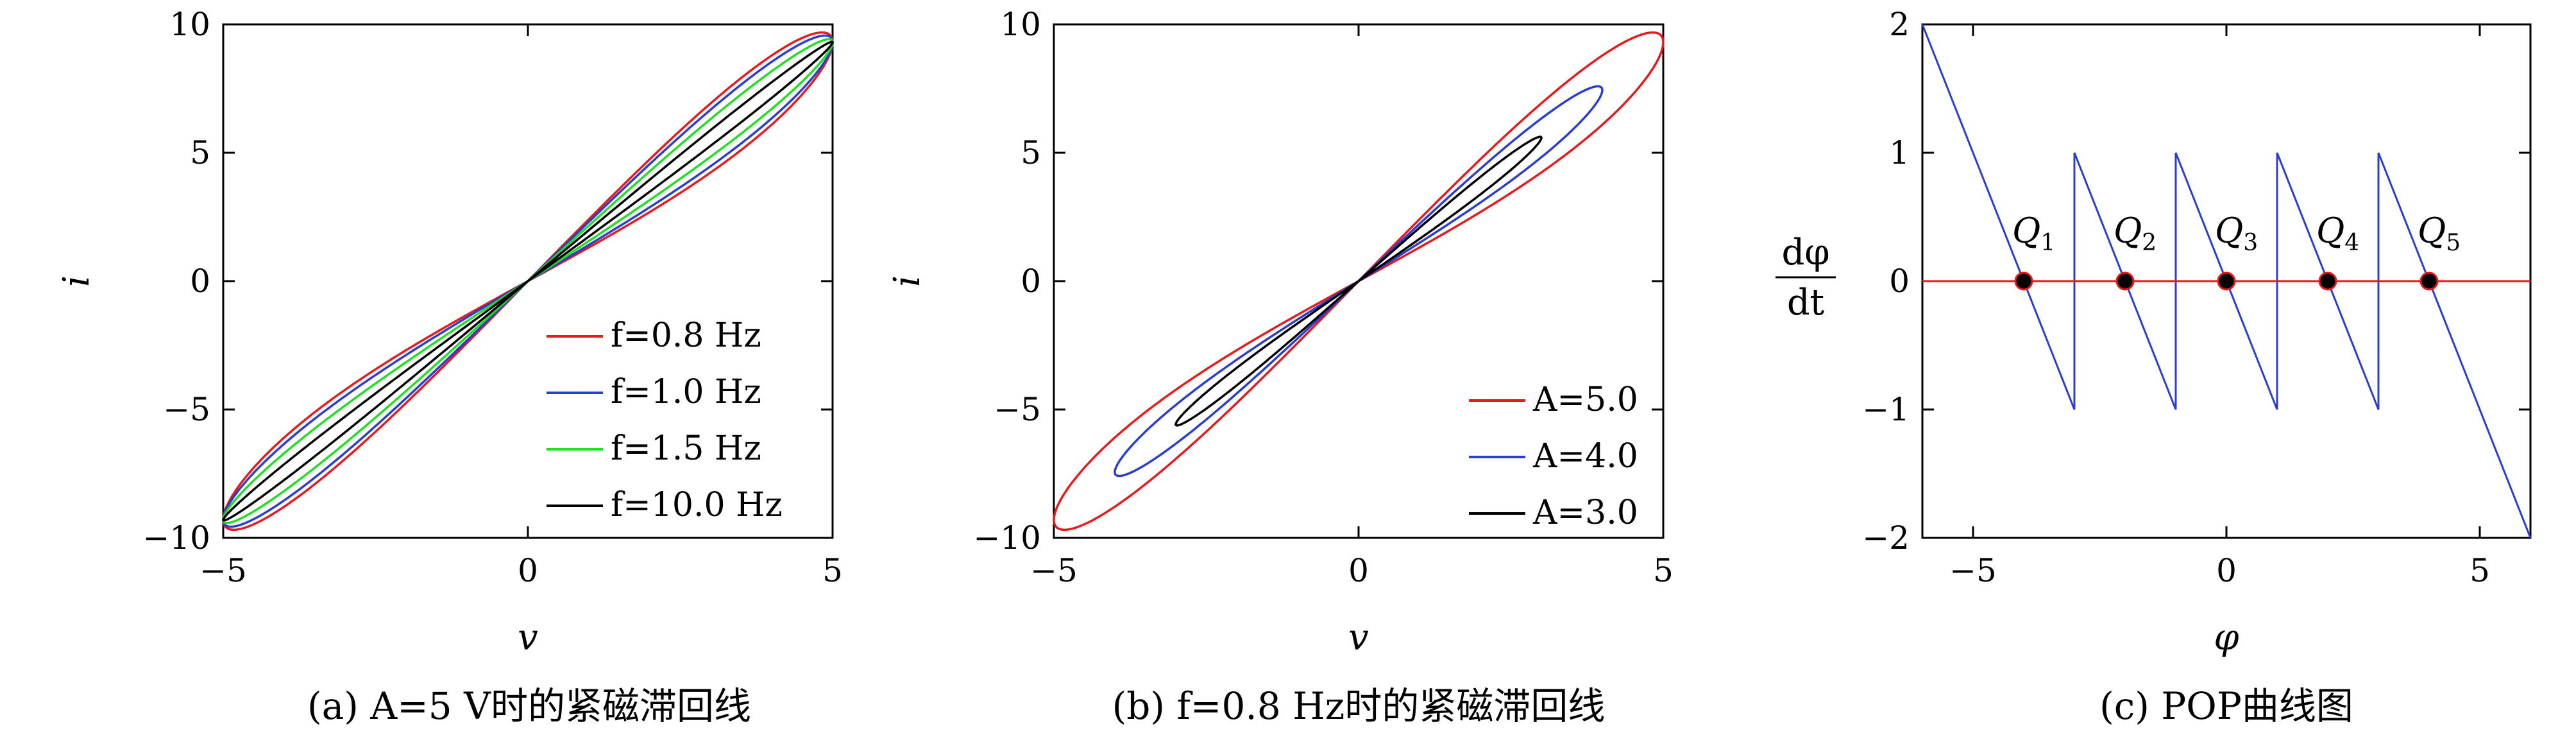  Describe the element at coordinates (2226, 638) in the screenshot. I see `x-axis-label: φ` at that location.